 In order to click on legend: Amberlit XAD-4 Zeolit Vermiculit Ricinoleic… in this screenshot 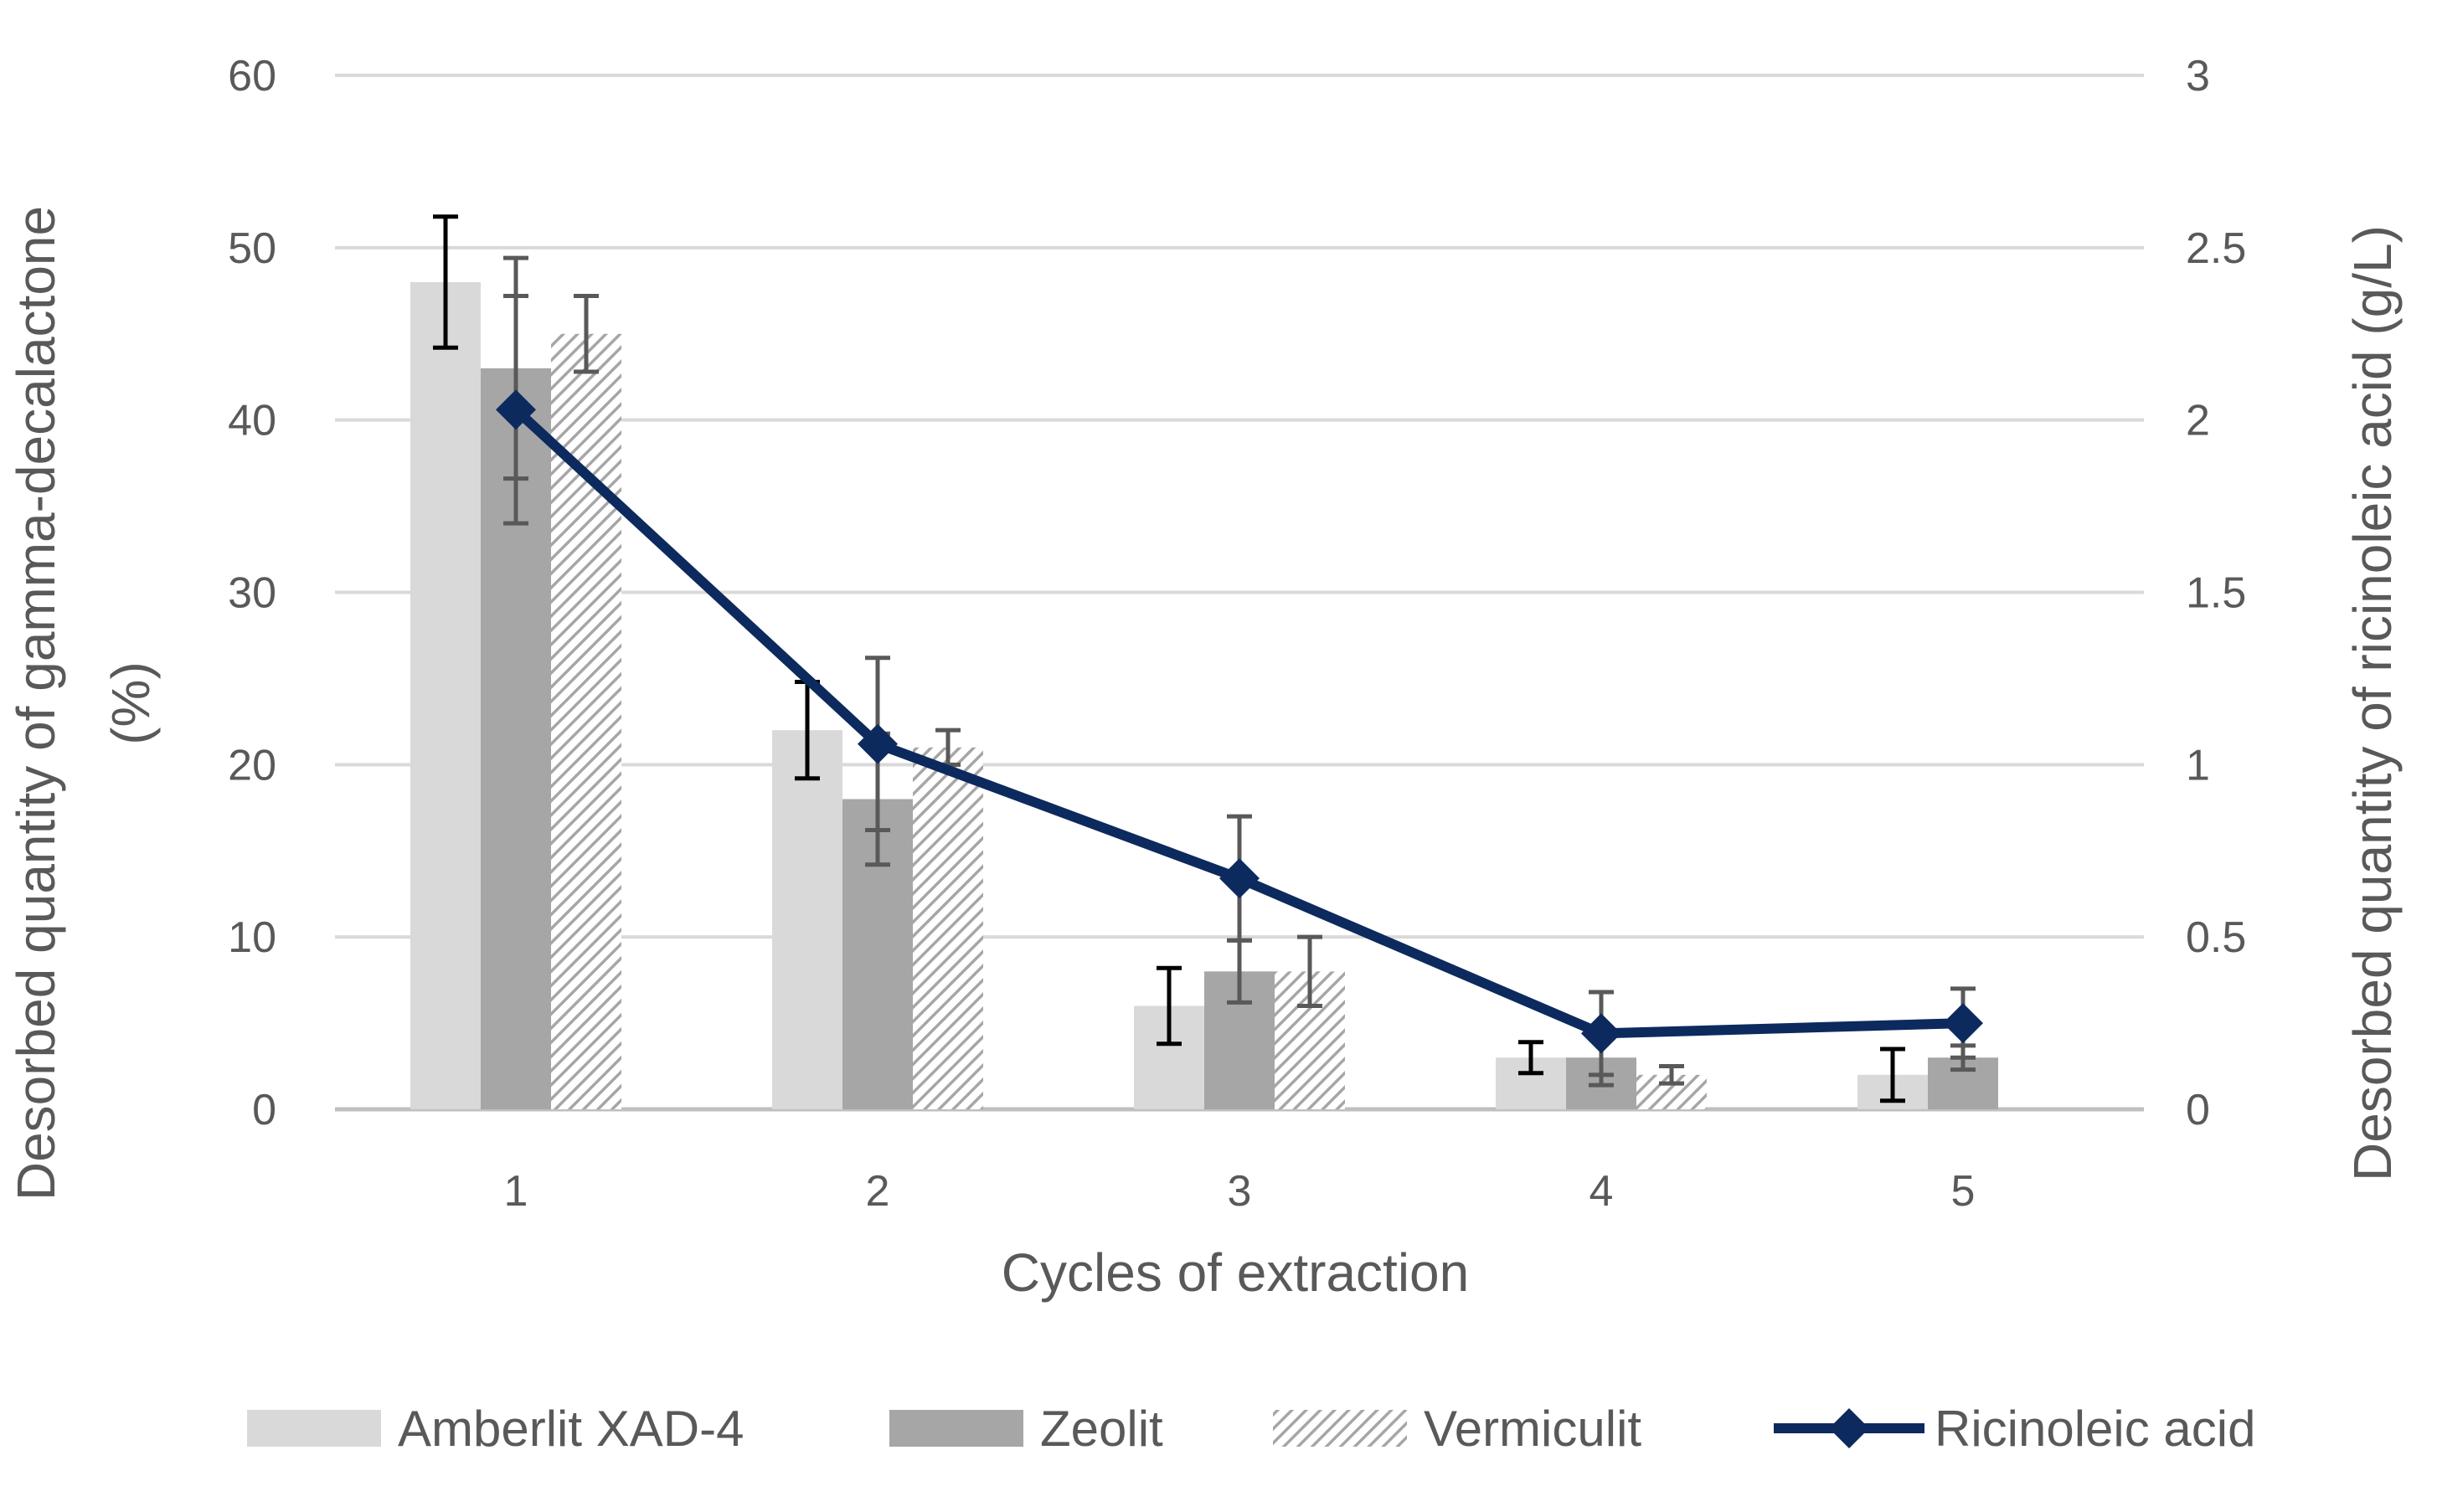, I will do `click(1251, 1429)`.